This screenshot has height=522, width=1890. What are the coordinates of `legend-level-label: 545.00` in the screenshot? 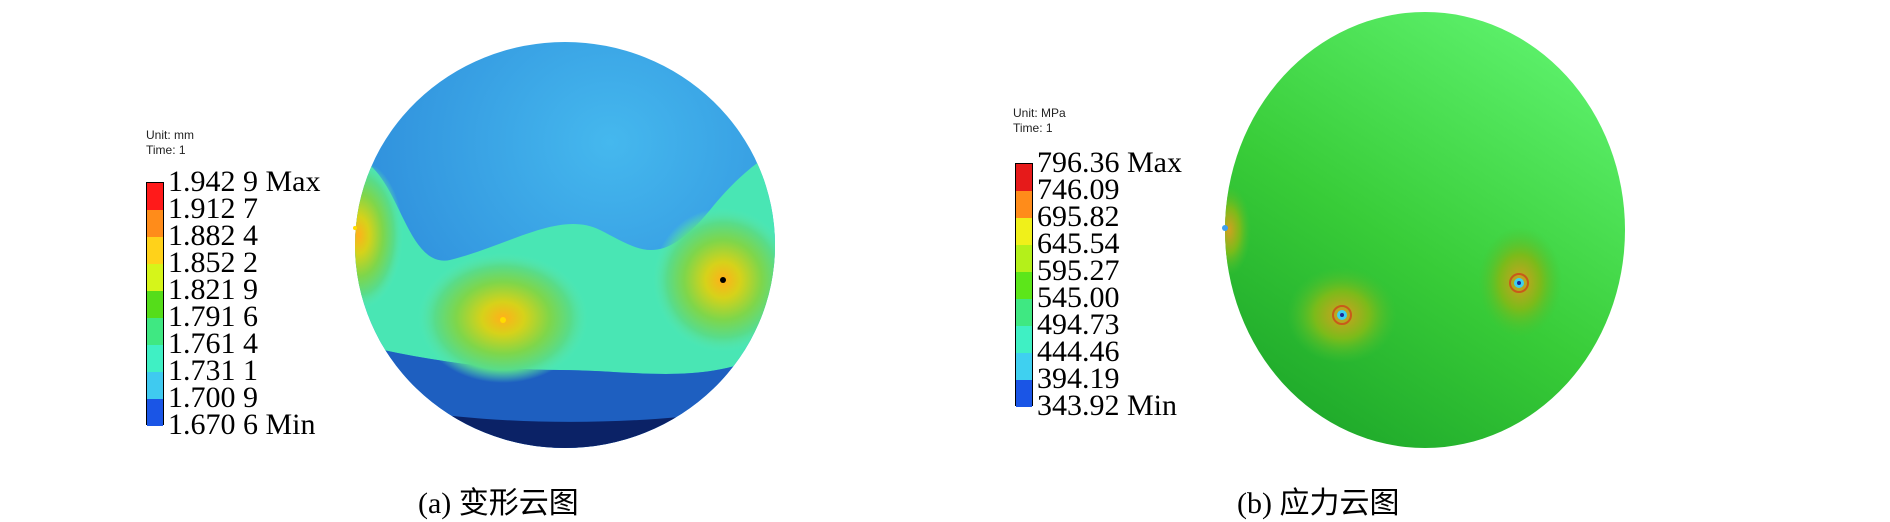 It's located at (1078, 297).